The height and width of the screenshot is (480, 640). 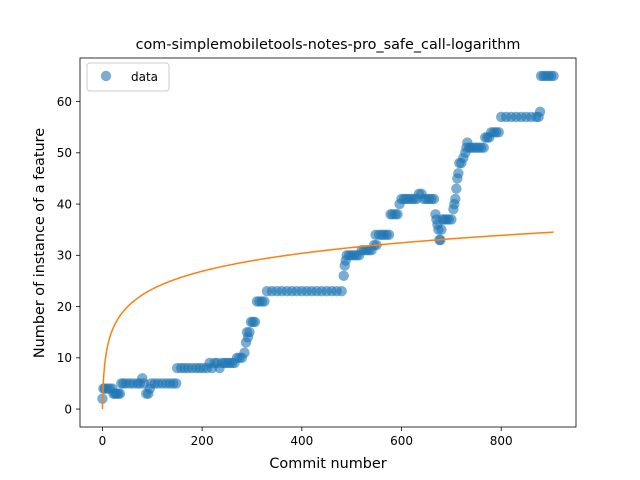 I want to click on y-tick-label: 60, so click(x=64, y=102).